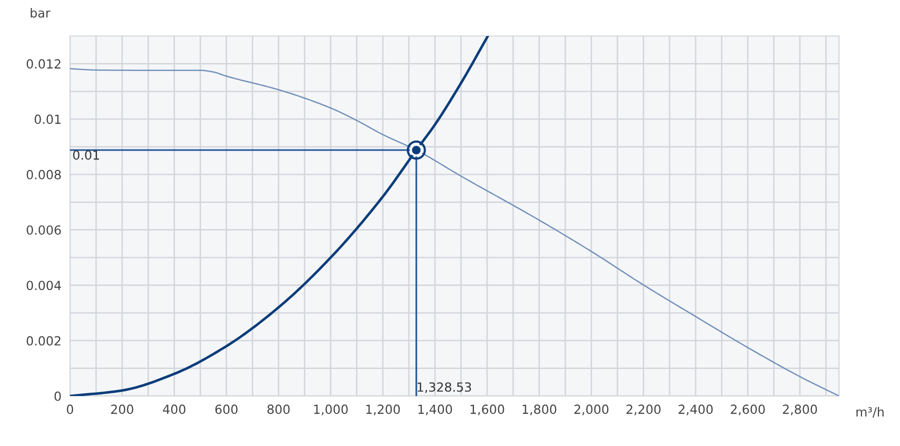 The height and width of the screenshot is (446, 900). What do you see at coordinates (539, 410) in the screenshot?
I see `x-tick-label: 1,800` at bounding box center [539, 410].